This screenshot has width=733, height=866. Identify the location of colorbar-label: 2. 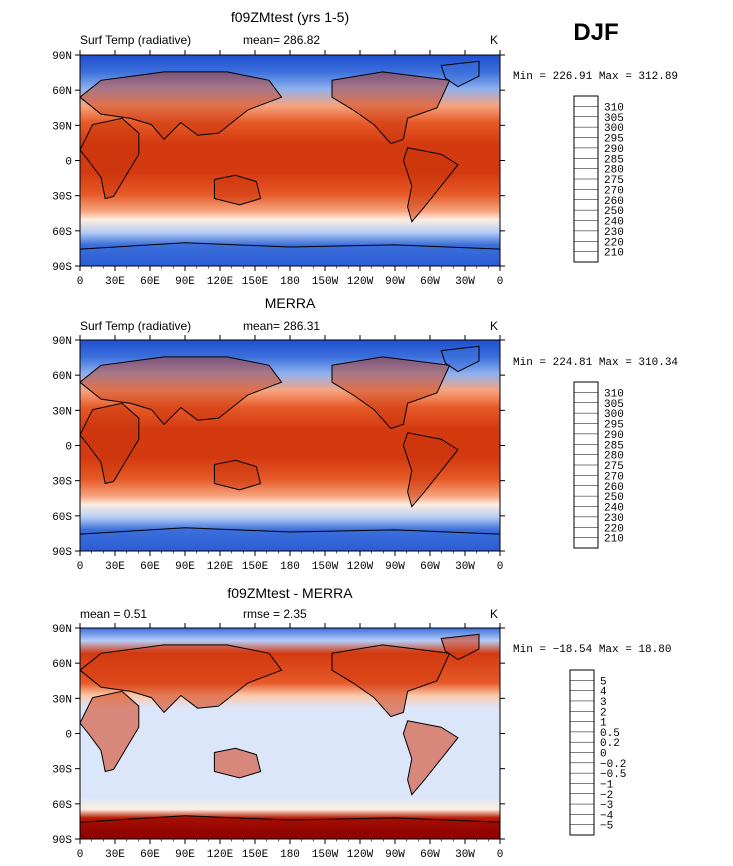
(603, 713).